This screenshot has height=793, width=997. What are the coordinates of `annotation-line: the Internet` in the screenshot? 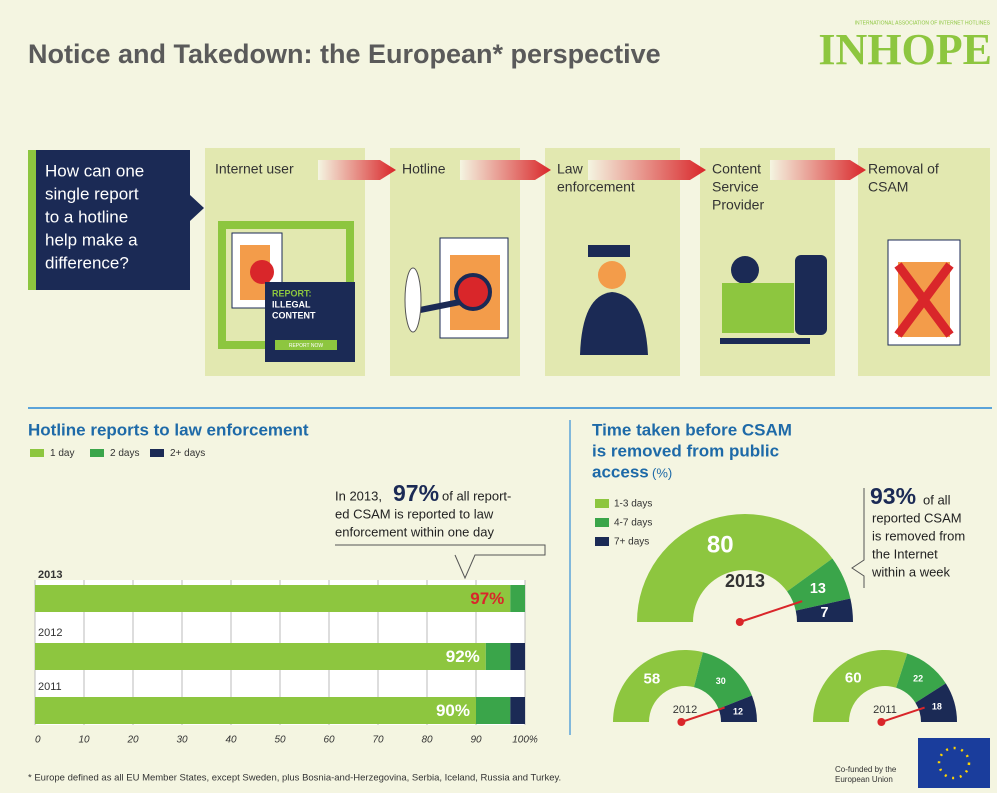 It's located at (905, 553).